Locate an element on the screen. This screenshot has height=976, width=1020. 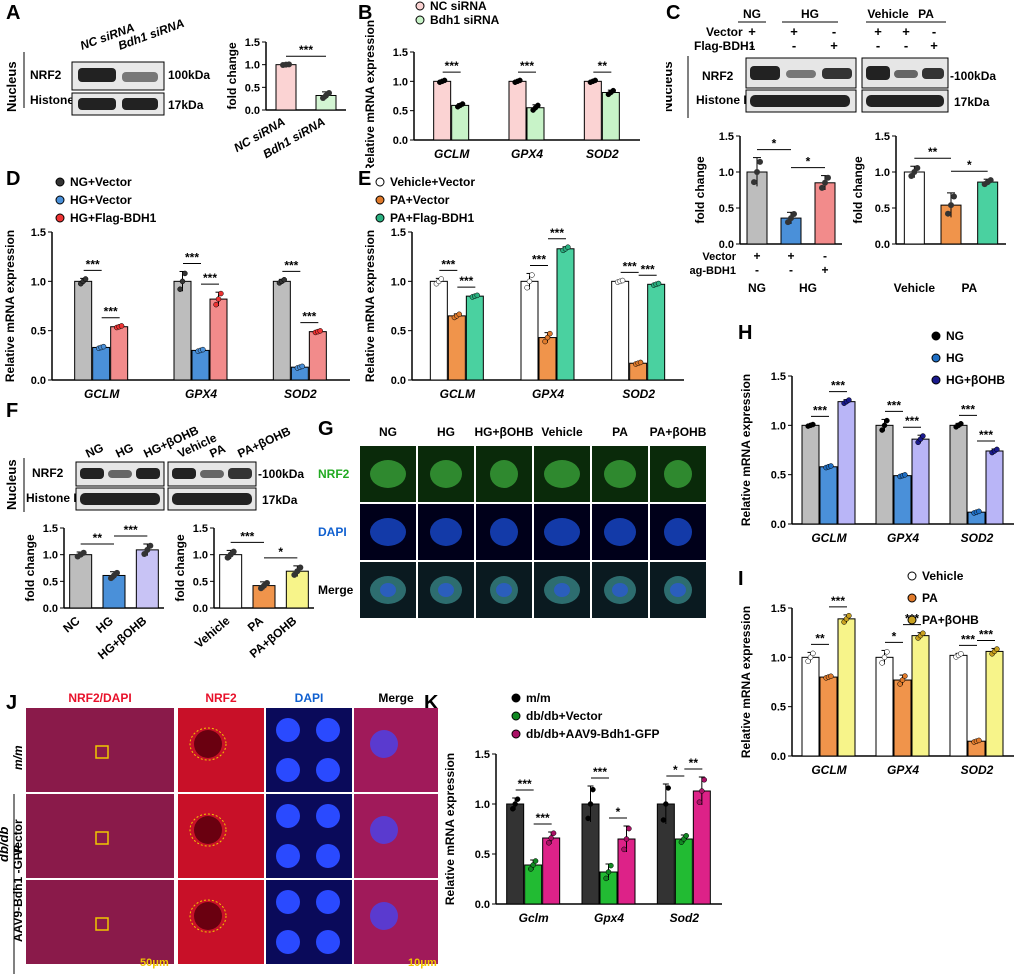
significance-label: ** is located at coordinates (933, 152).